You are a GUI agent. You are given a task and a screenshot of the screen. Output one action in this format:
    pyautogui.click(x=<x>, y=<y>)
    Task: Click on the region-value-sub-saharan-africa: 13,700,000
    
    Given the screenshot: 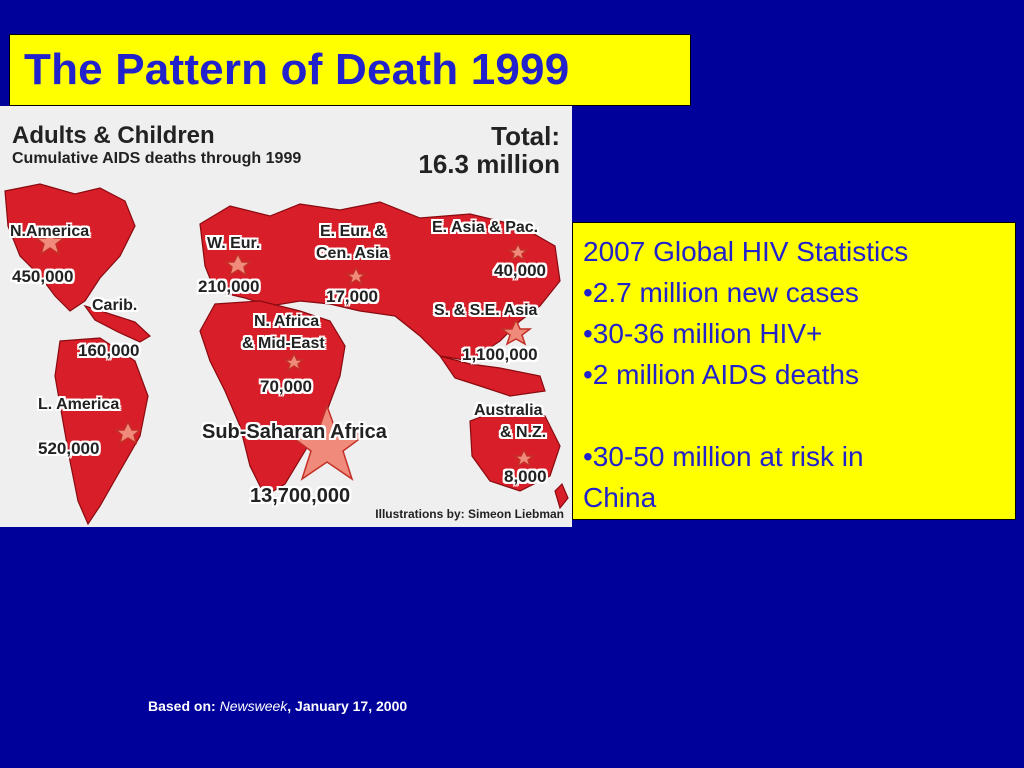 What is the action you would take?
    pyautogui.click(x=300, y=496)
    